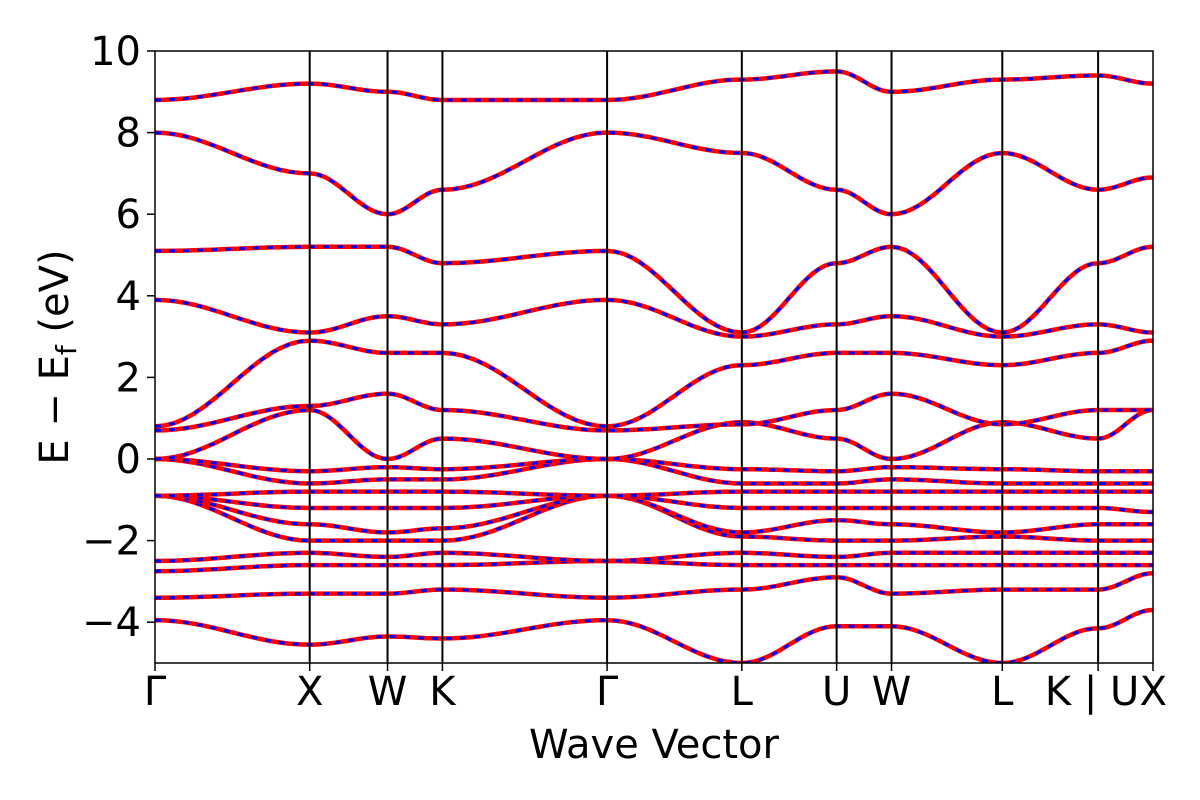 The height and width of the screenshot is (800, 1200). Describe the element at coordinates (115, 52) in the screenshot. I see `y-tick-label: 10` at that location.